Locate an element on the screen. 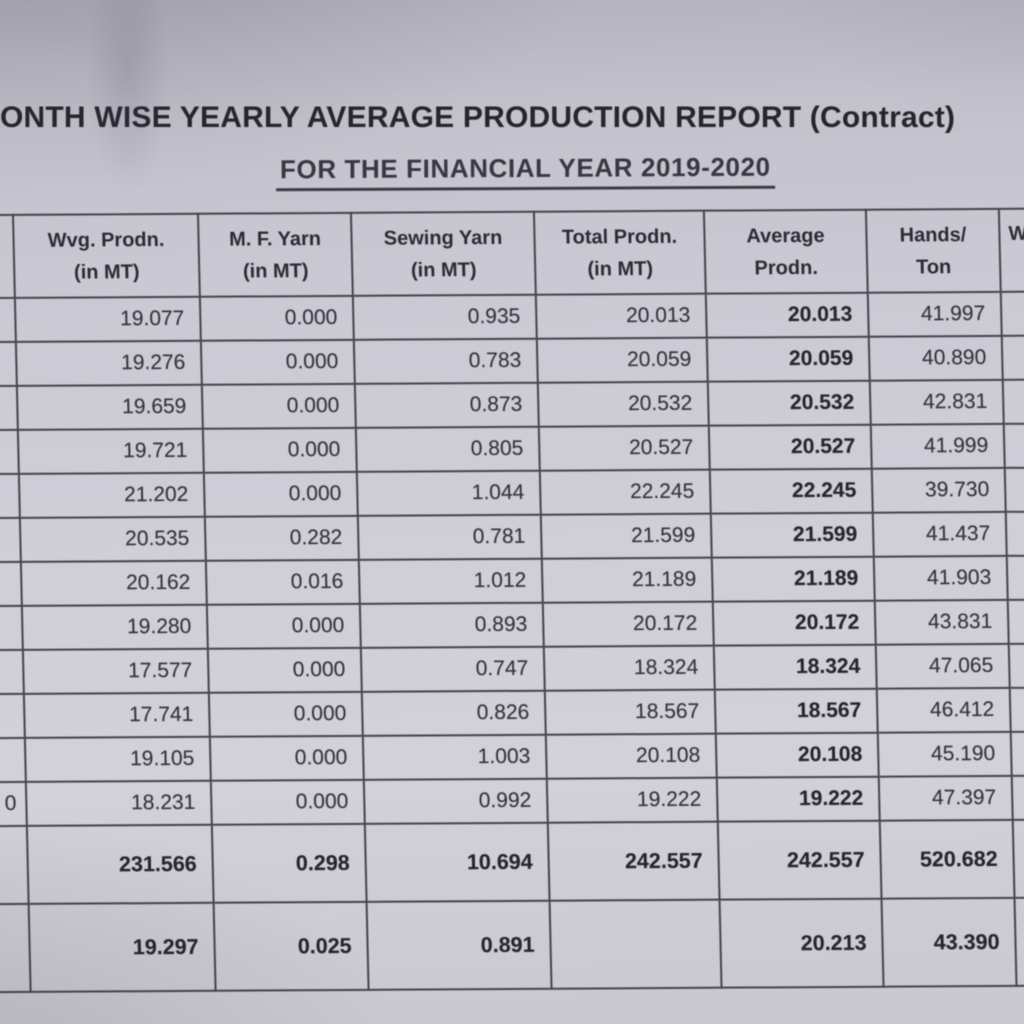  cell-total: 20.013 is located at coordinates (621, 316).